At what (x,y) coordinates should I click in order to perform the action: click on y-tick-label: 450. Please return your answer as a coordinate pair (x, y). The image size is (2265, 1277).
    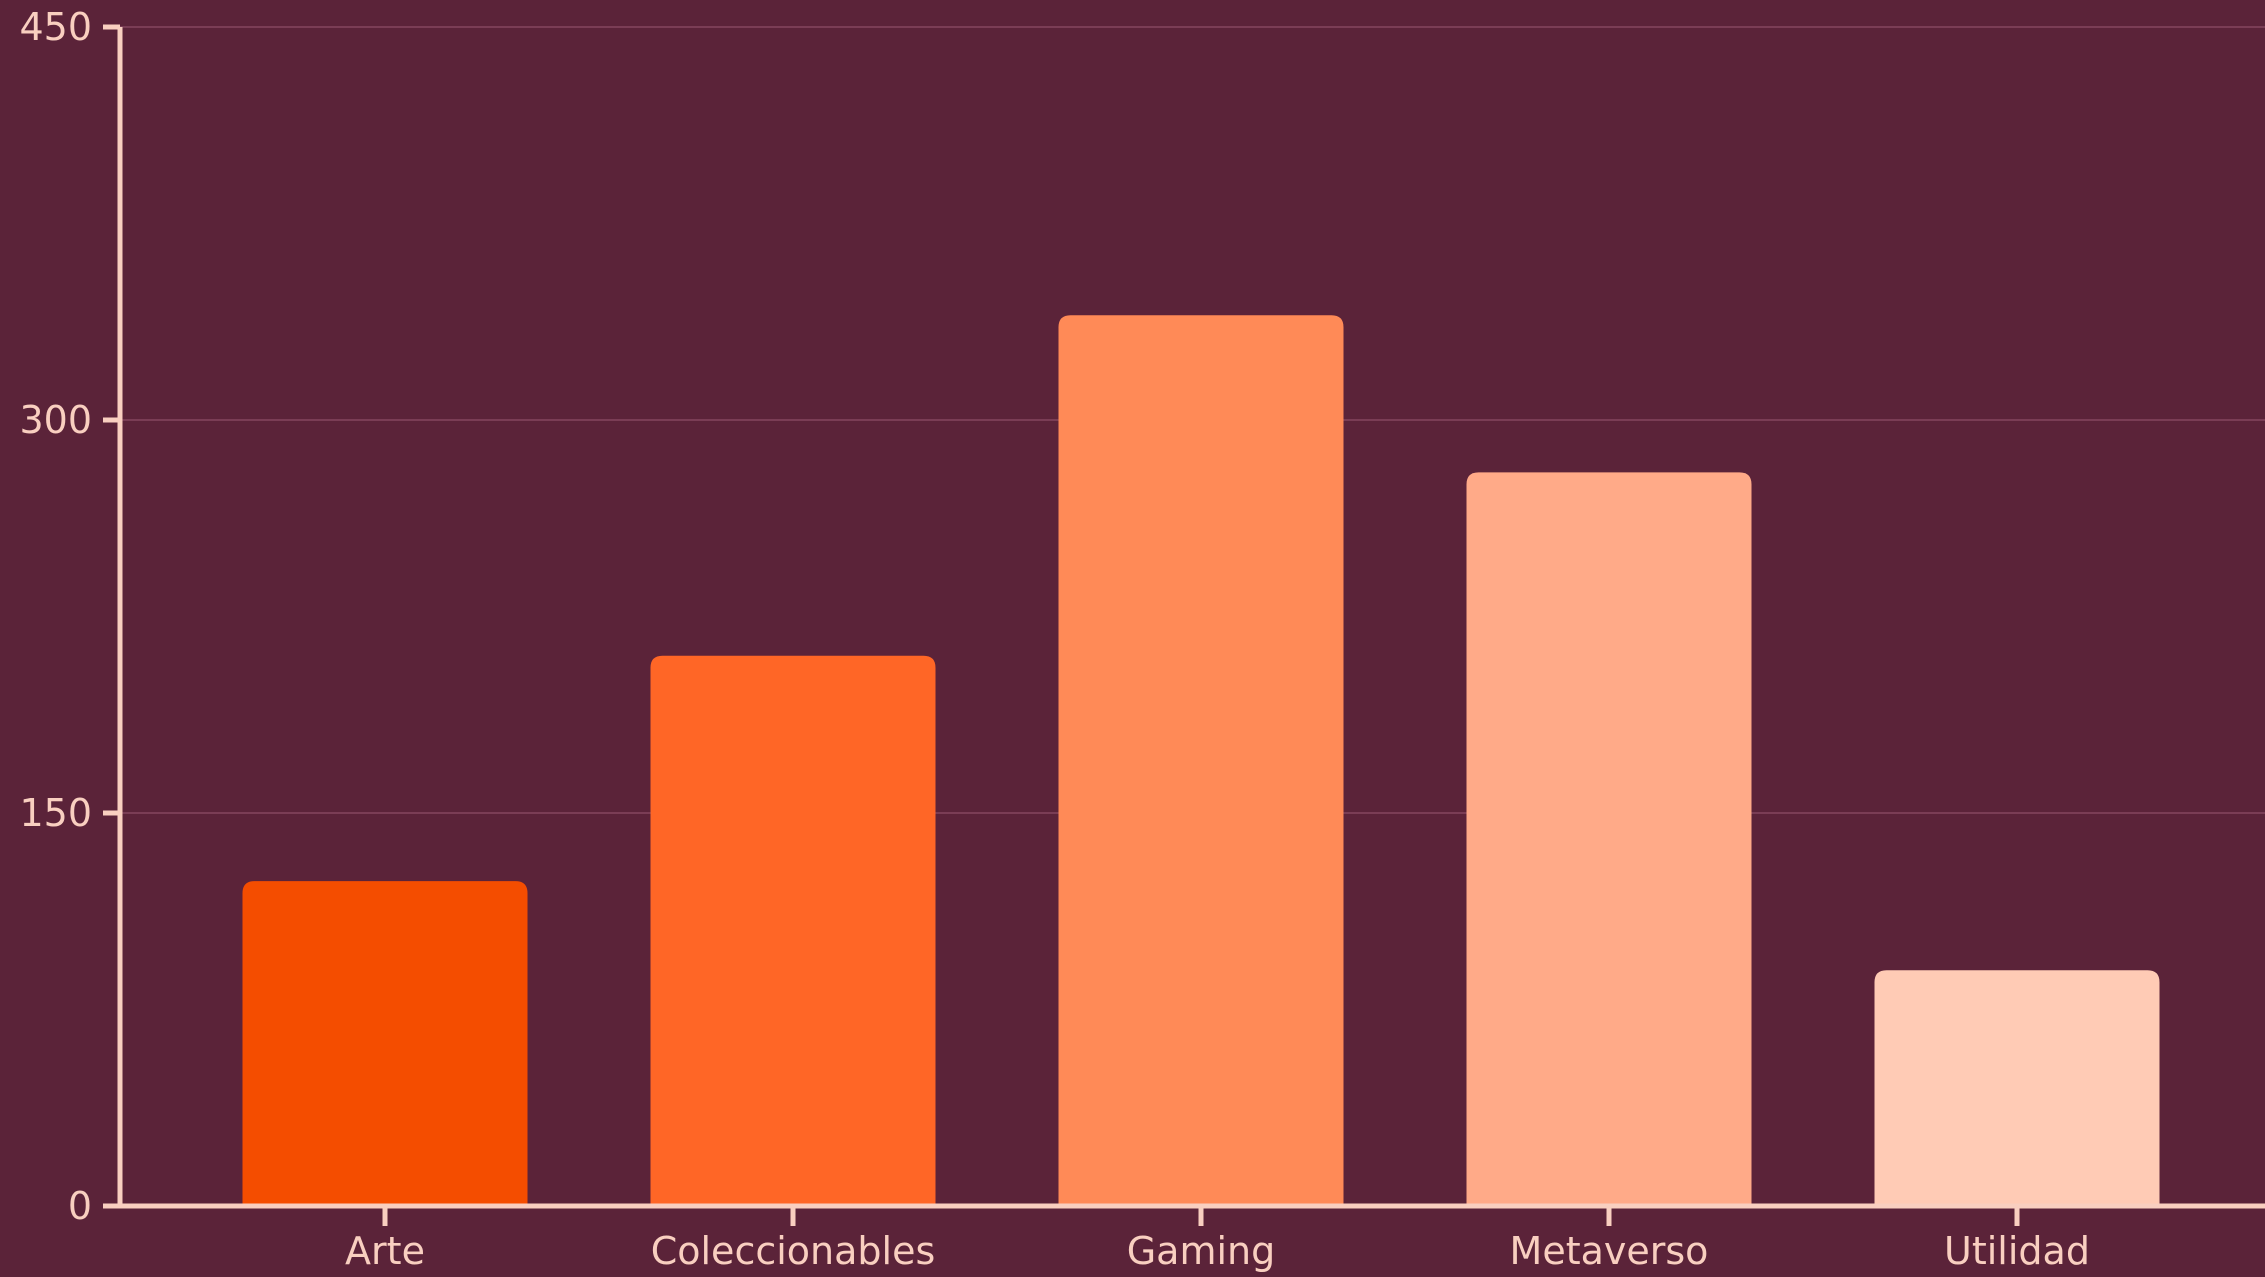
    Looking at the image, I should click on (55, 27).